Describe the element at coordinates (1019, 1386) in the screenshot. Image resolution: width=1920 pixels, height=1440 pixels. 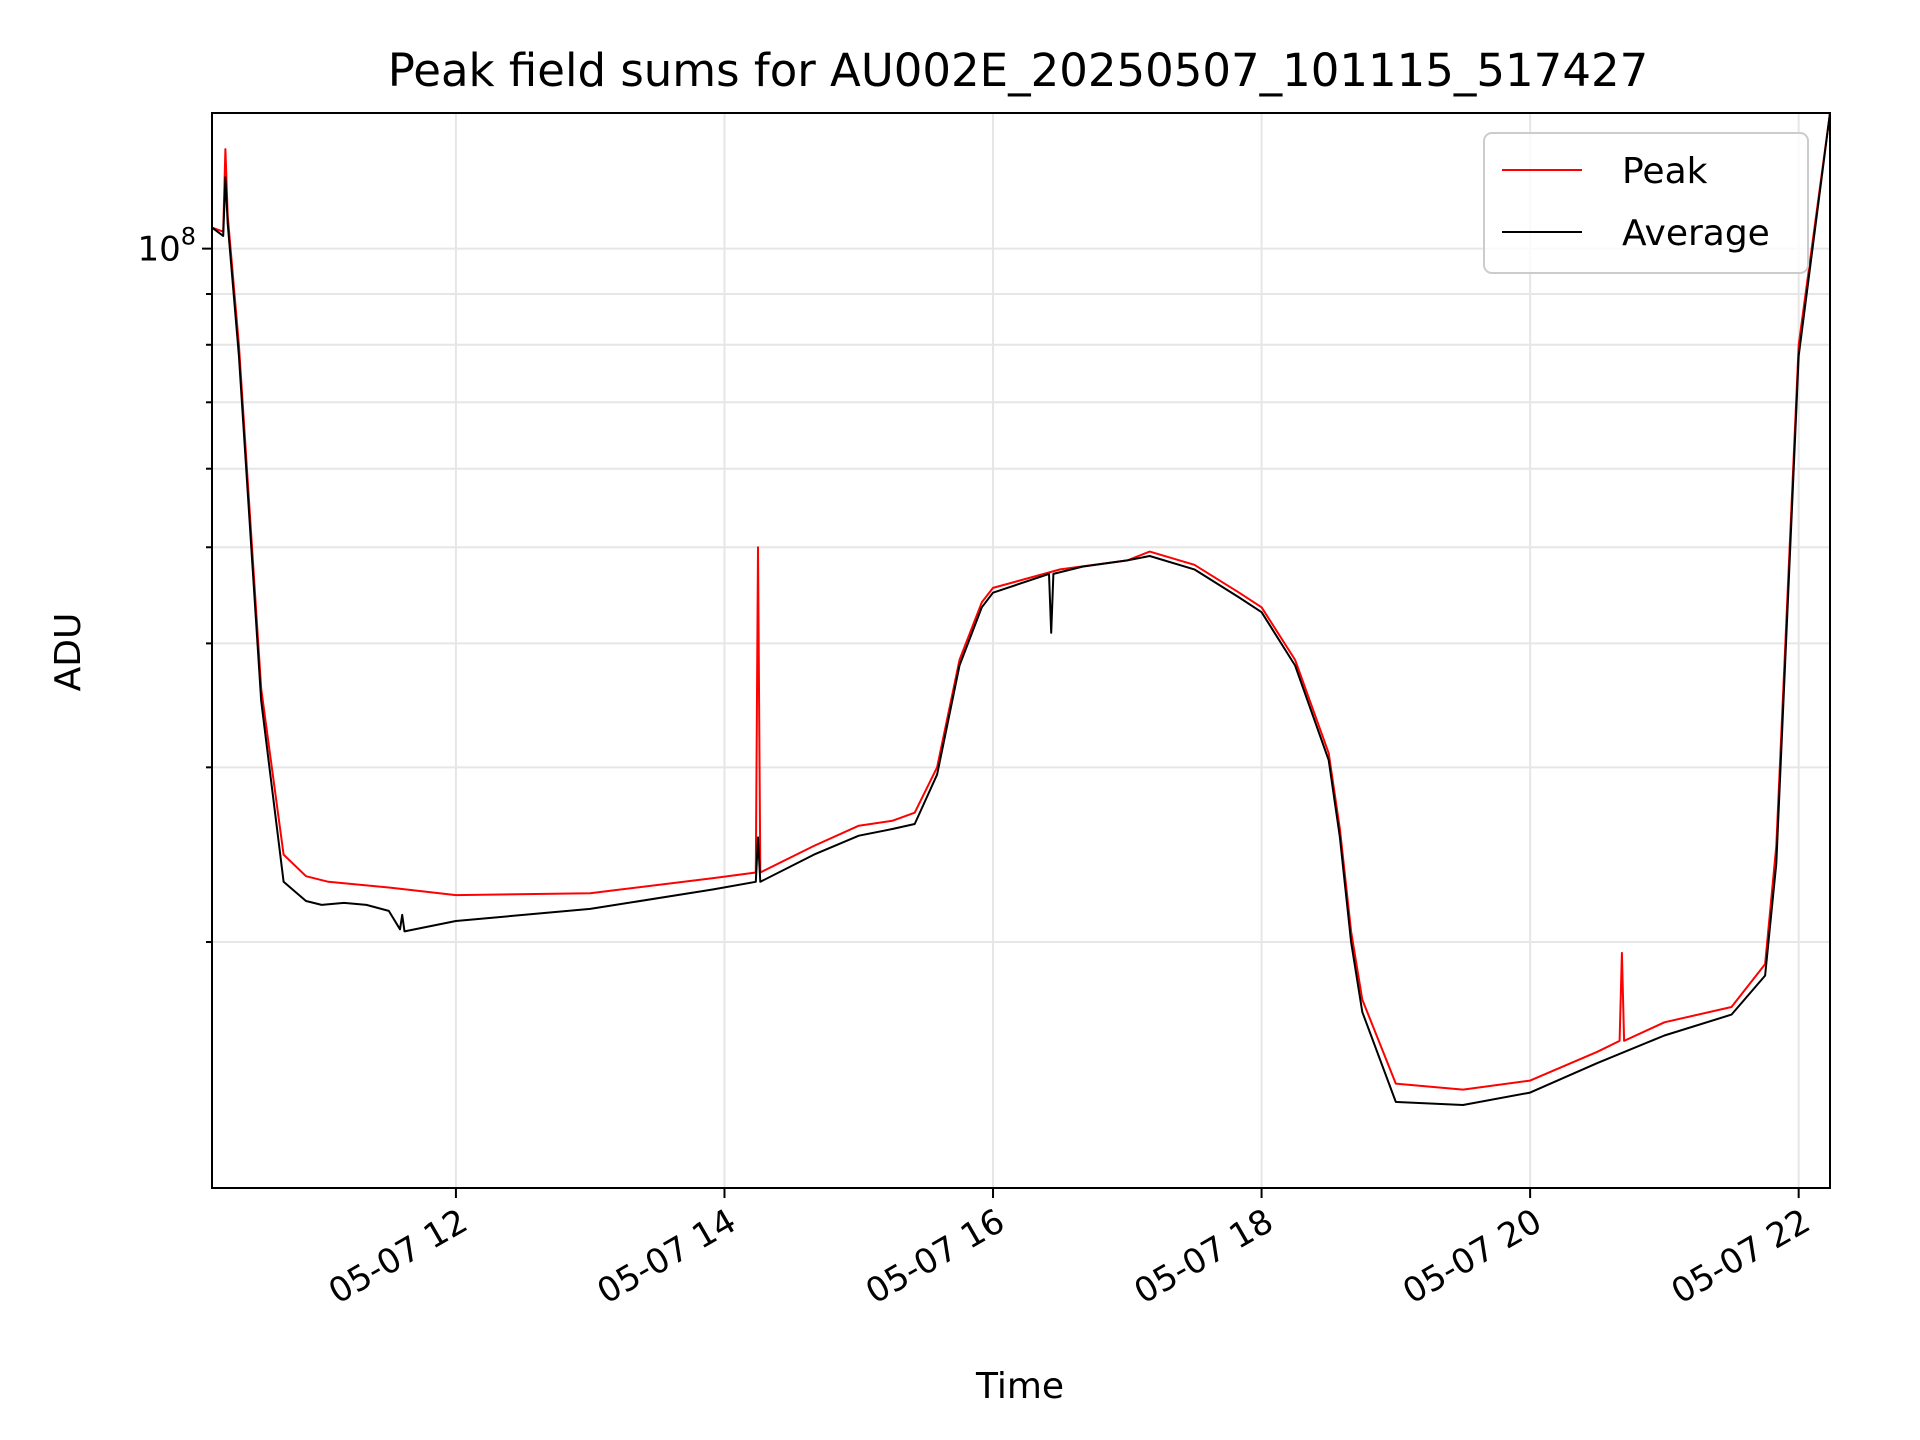
I see `x-axis-label: Time` at that location.